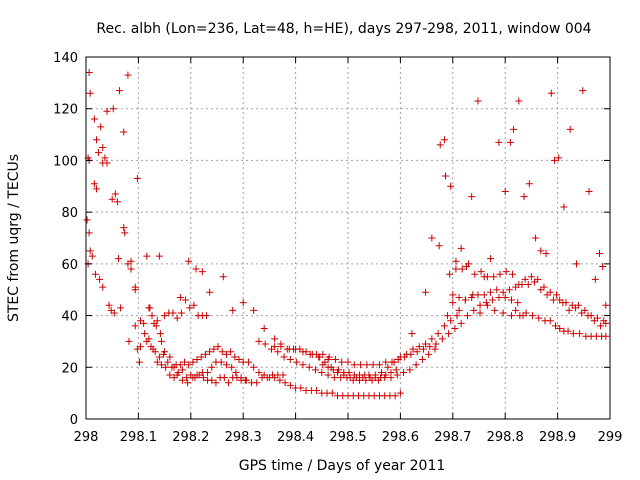  What do you see at coordinates (190, 437) in the screenshot?
I see `x-tick-label: 298.2` at bounding box center [190, 437].